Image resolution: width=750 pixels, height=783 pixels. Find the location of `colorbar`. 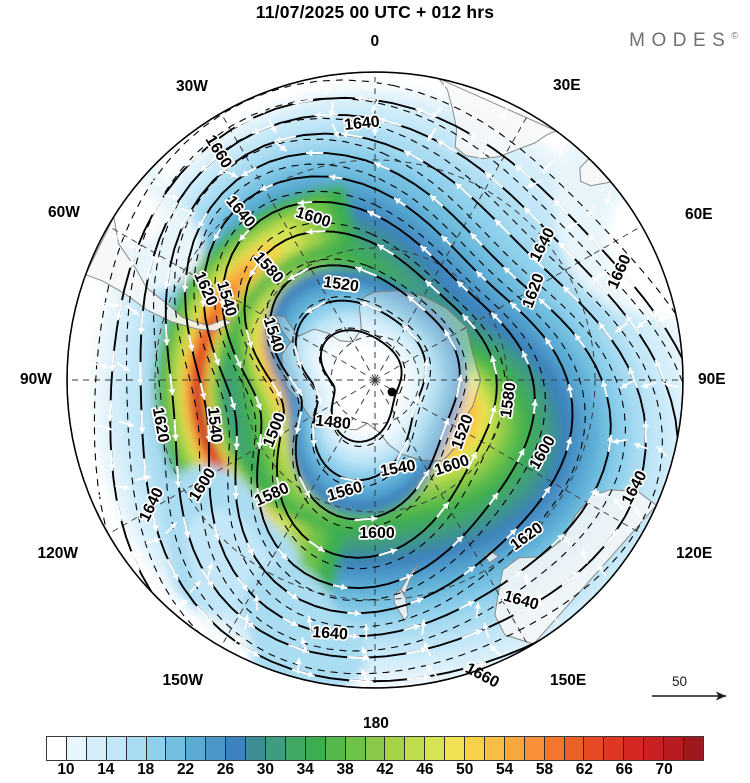

colorbar is located at coordinates (375, 748).